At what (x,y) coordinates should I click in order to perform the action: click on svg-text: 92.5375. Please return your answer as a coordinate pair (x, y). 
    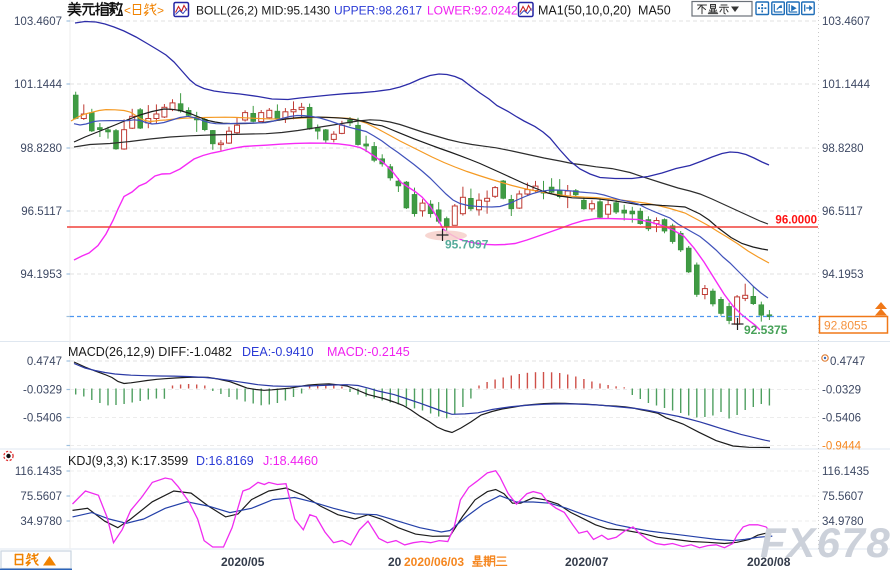
    Looking at the image, I should click on (766, 330).